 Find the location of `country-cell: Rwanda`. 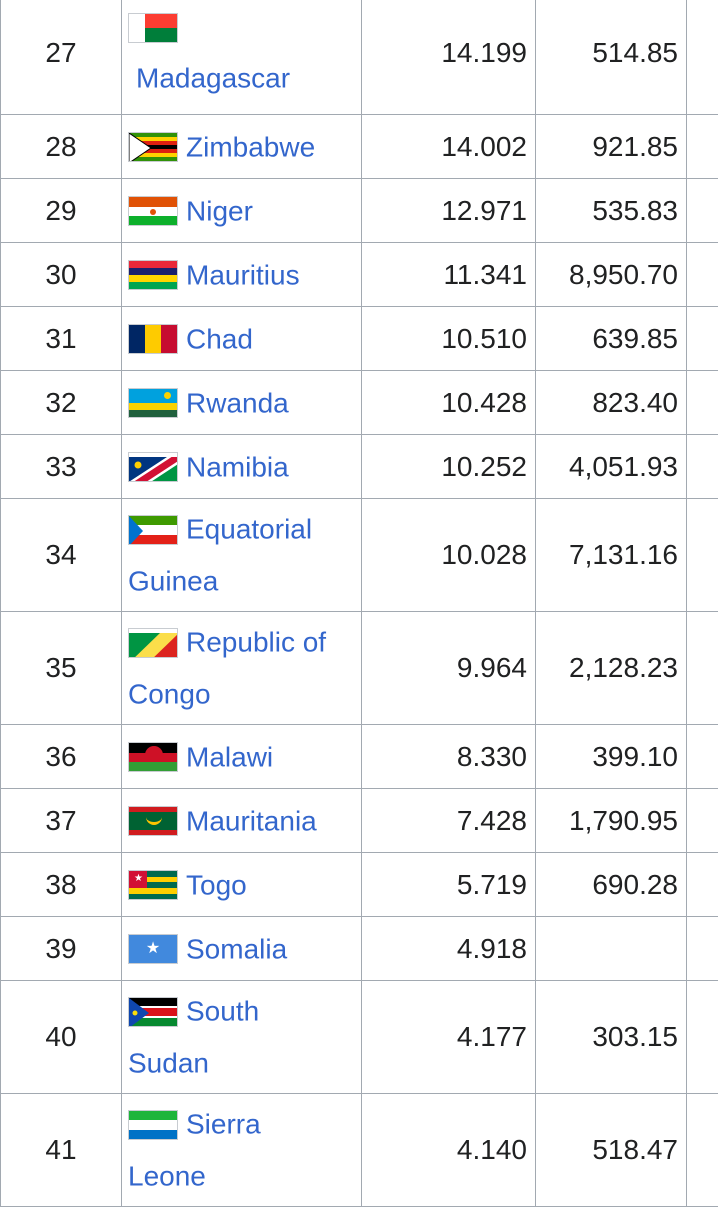

country-cell: Rwanda is located at coordinates (242, 403).